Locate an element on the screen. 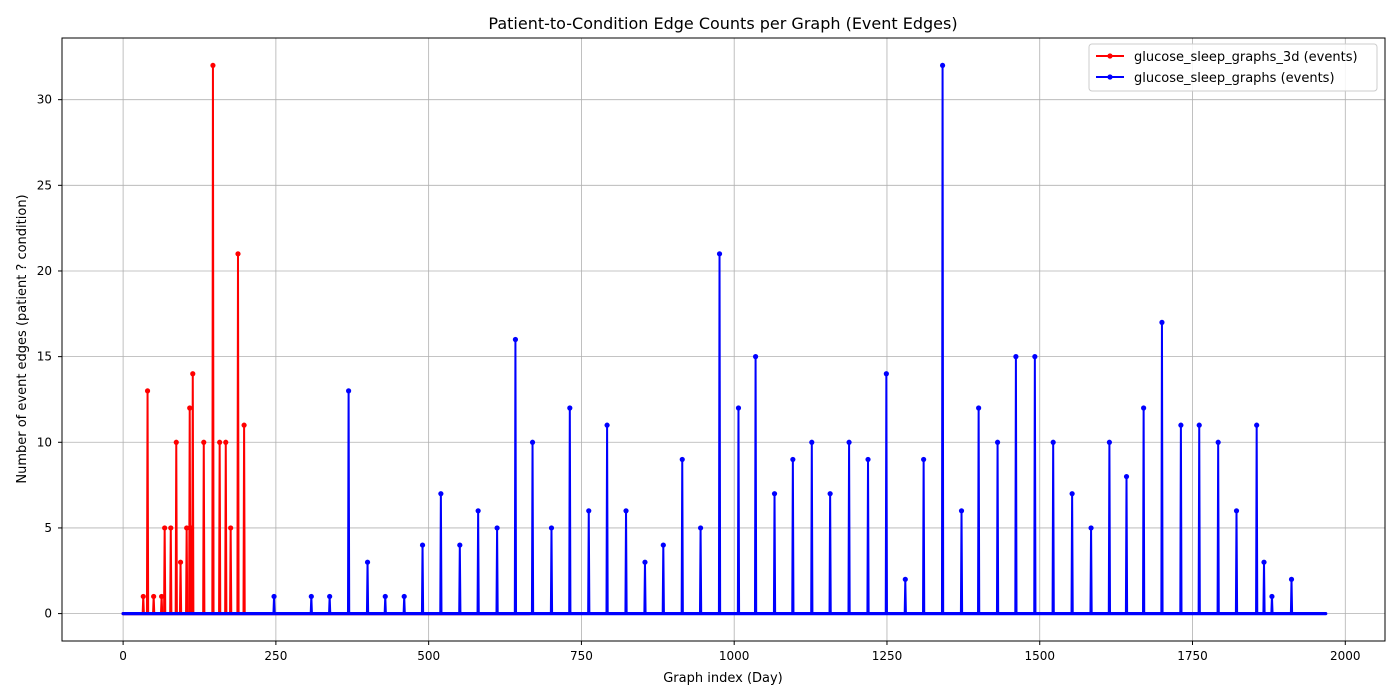 This screenshot has width=1400, height=700. y-tick-label: 0 is located at coordinates (48, 614).